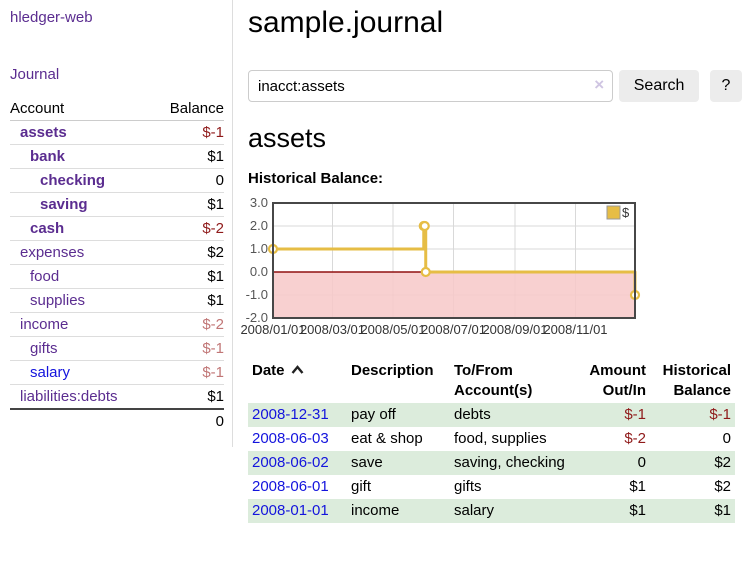  Describe the element at coordinates (610, 415) in the screenshot. I see `transaction-amount: $-1` at that location.